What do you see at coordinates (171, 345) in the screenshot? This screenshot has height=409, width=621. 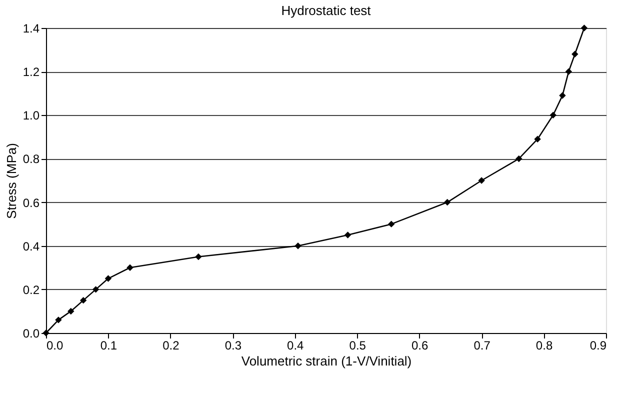 I see `x-tick-label: 0.2` at bounding box center [171, 345].